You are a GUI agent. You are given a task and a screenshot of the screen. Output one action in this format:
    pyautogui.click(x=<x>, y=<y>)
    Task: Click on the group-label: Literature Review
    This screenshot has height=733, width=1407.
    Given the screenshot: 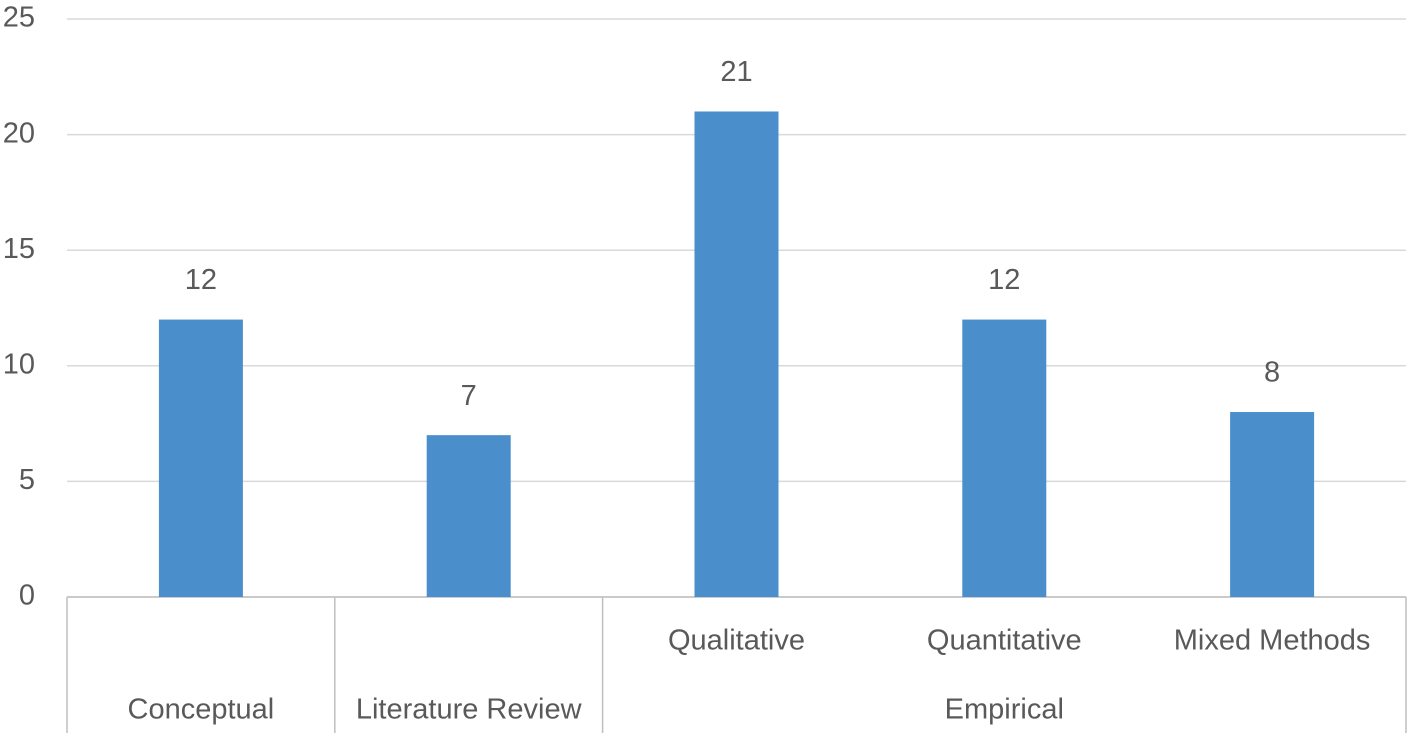 What is the action you would take?
    pyautogui.click(x=469, y=710)
    